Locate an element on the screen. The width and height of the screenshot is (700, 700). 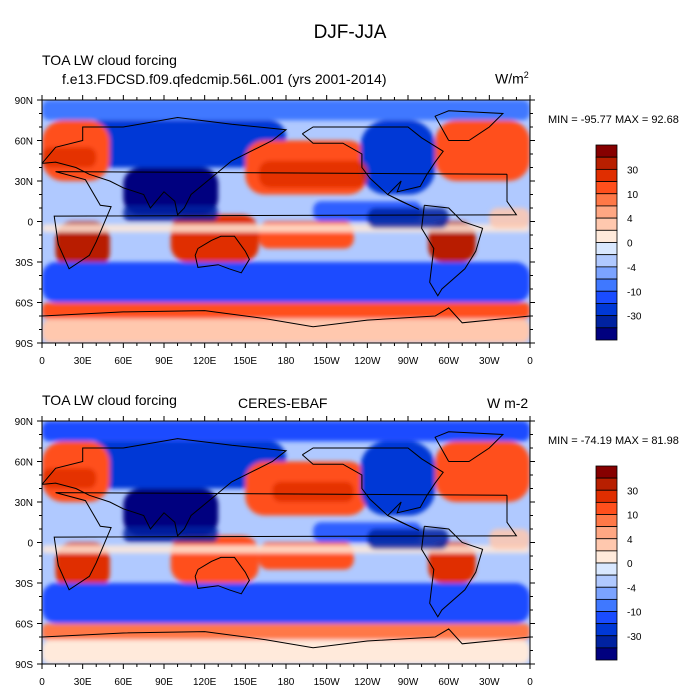
x-tick-label: 150E is located at coordinates (246, 682).